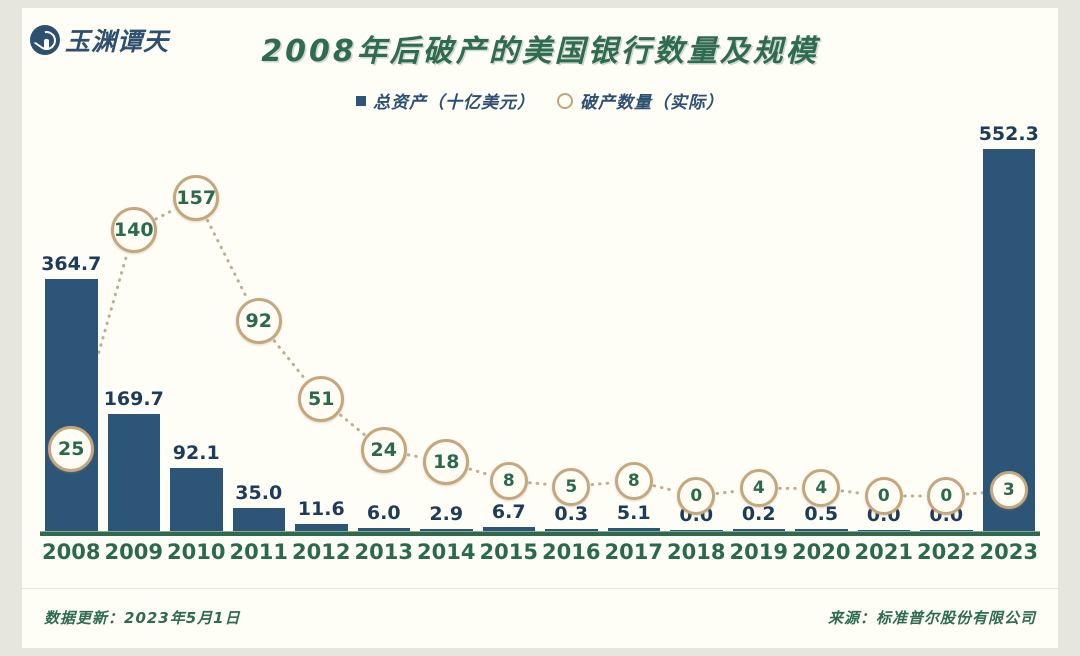 This screenshot has width=1080, height=656. What do you see at coordinates (117, 41) in the screenshot?
I see `brand-name: 玉渊谭天` at bounding box center [117, 41].